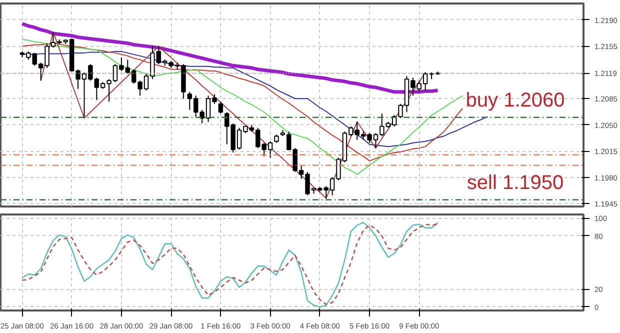  I want to click on candlestick, so click(221, 107).